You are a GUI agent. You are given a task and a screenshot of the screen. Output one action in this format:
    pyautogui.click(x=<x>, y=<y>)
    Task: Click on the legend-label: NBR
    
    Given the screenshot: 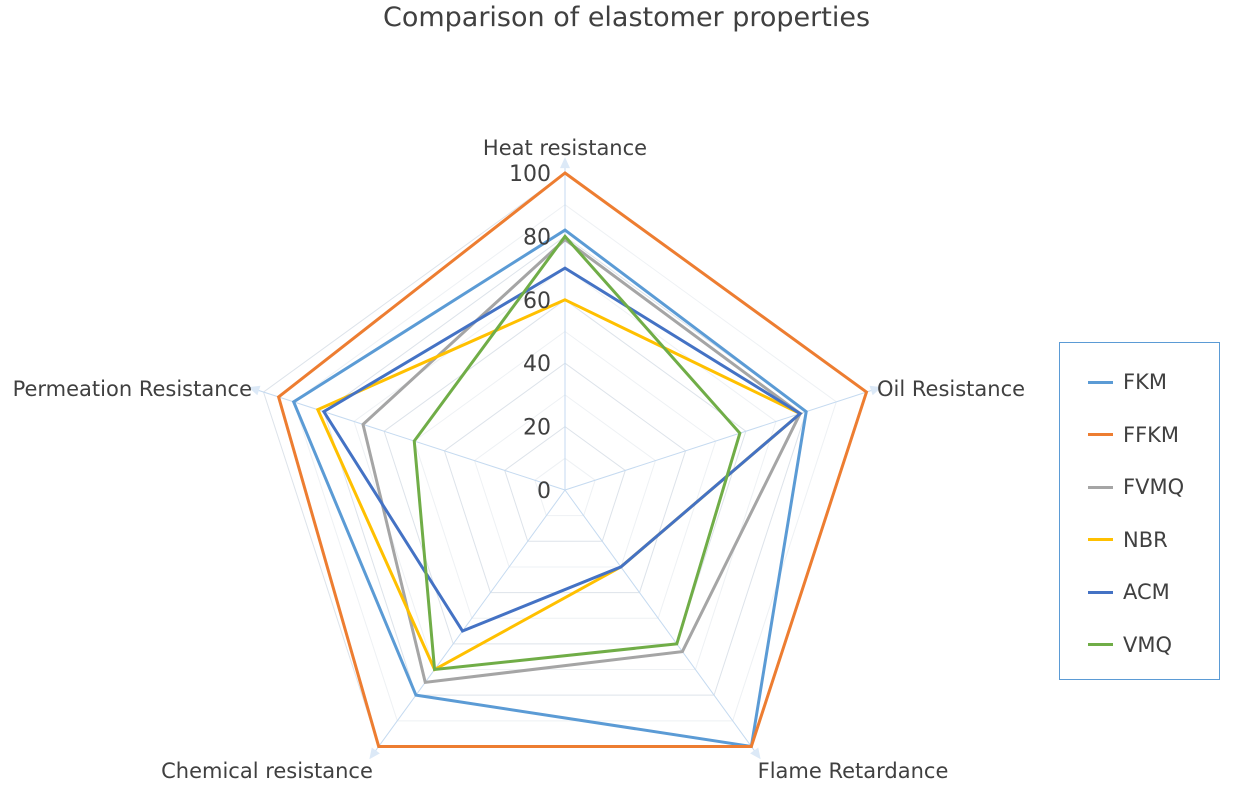 What is the action you would take?
    pyautogui.click(x=1145, y=539)
    